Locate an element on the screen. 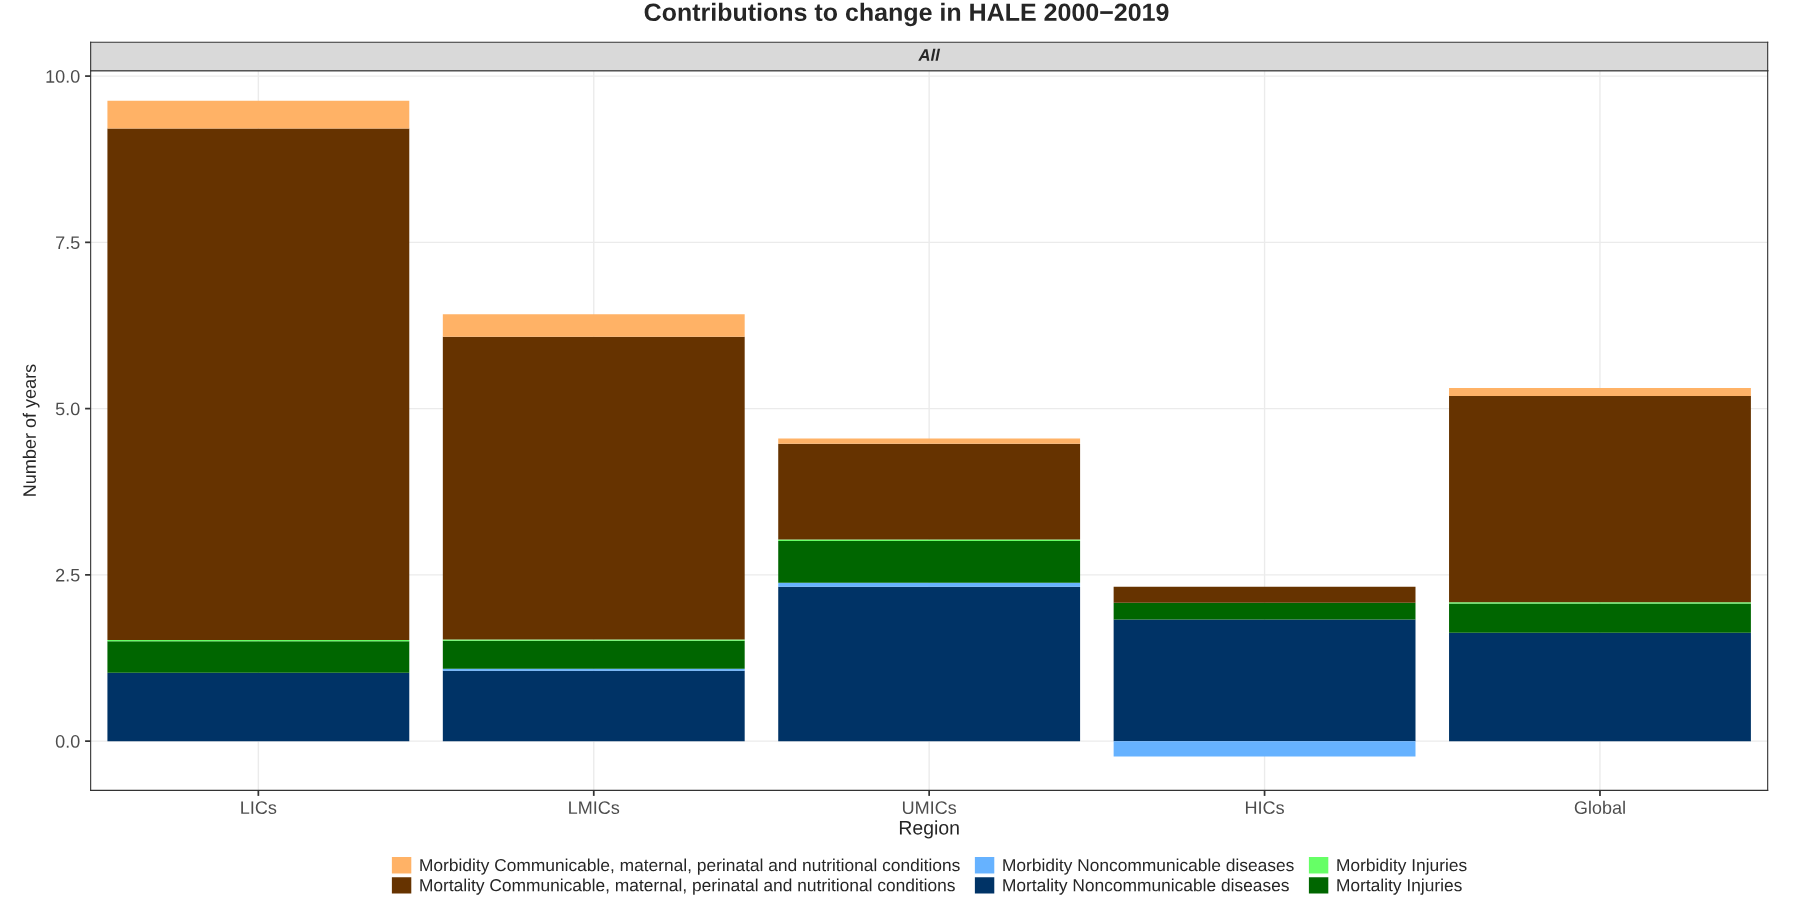 The image size is (1813, 919). legend-label: Mortality Communicable, maternal, perinatal and nutritional conditions is located at coordinates (687, 886).